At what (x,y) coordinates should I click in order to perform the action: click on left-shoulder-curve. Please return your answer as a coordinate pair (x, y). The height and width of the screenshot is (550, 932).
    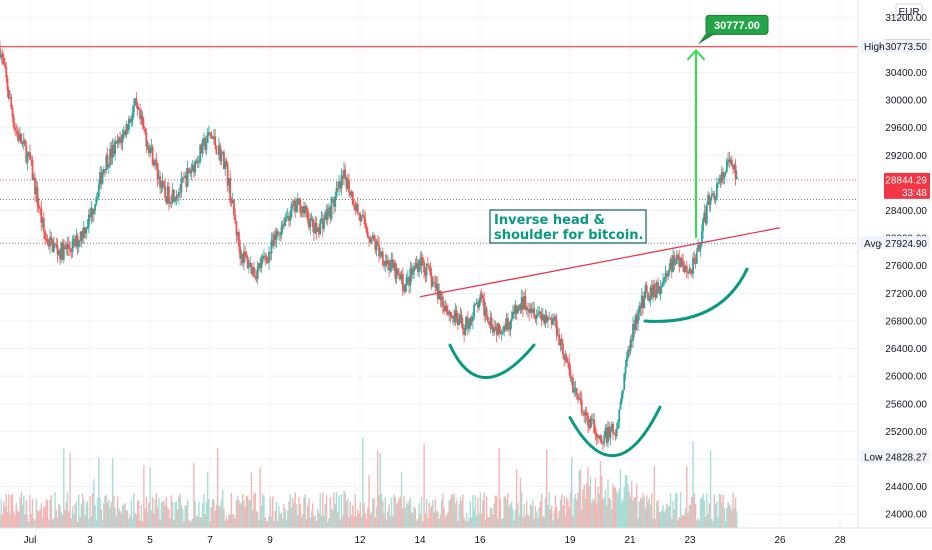
    Looking at the image, I should click on (492, 361).